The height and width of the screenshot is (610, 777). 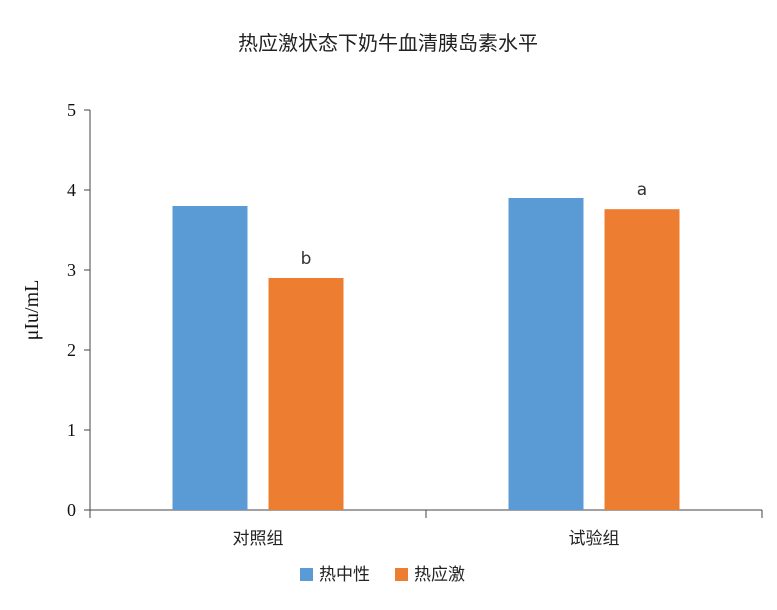 I want to click on legend-label: 热中性, so click(x=344, y=575).